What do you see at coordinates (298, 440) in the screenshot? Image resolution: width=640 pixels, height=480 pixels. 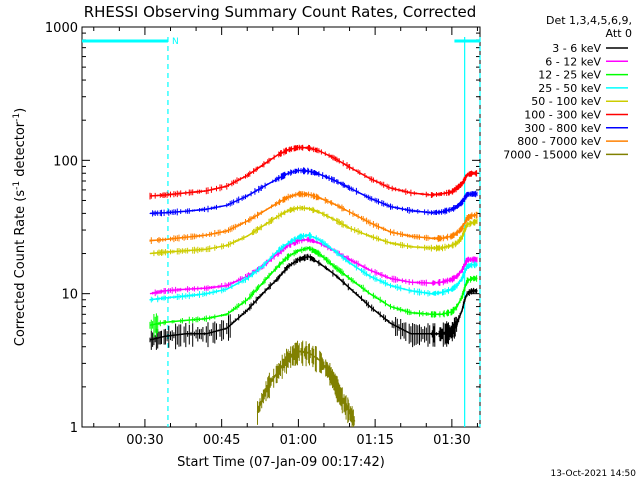 I see `x-tick-label: 01:00` at bounding box center [298, 440].